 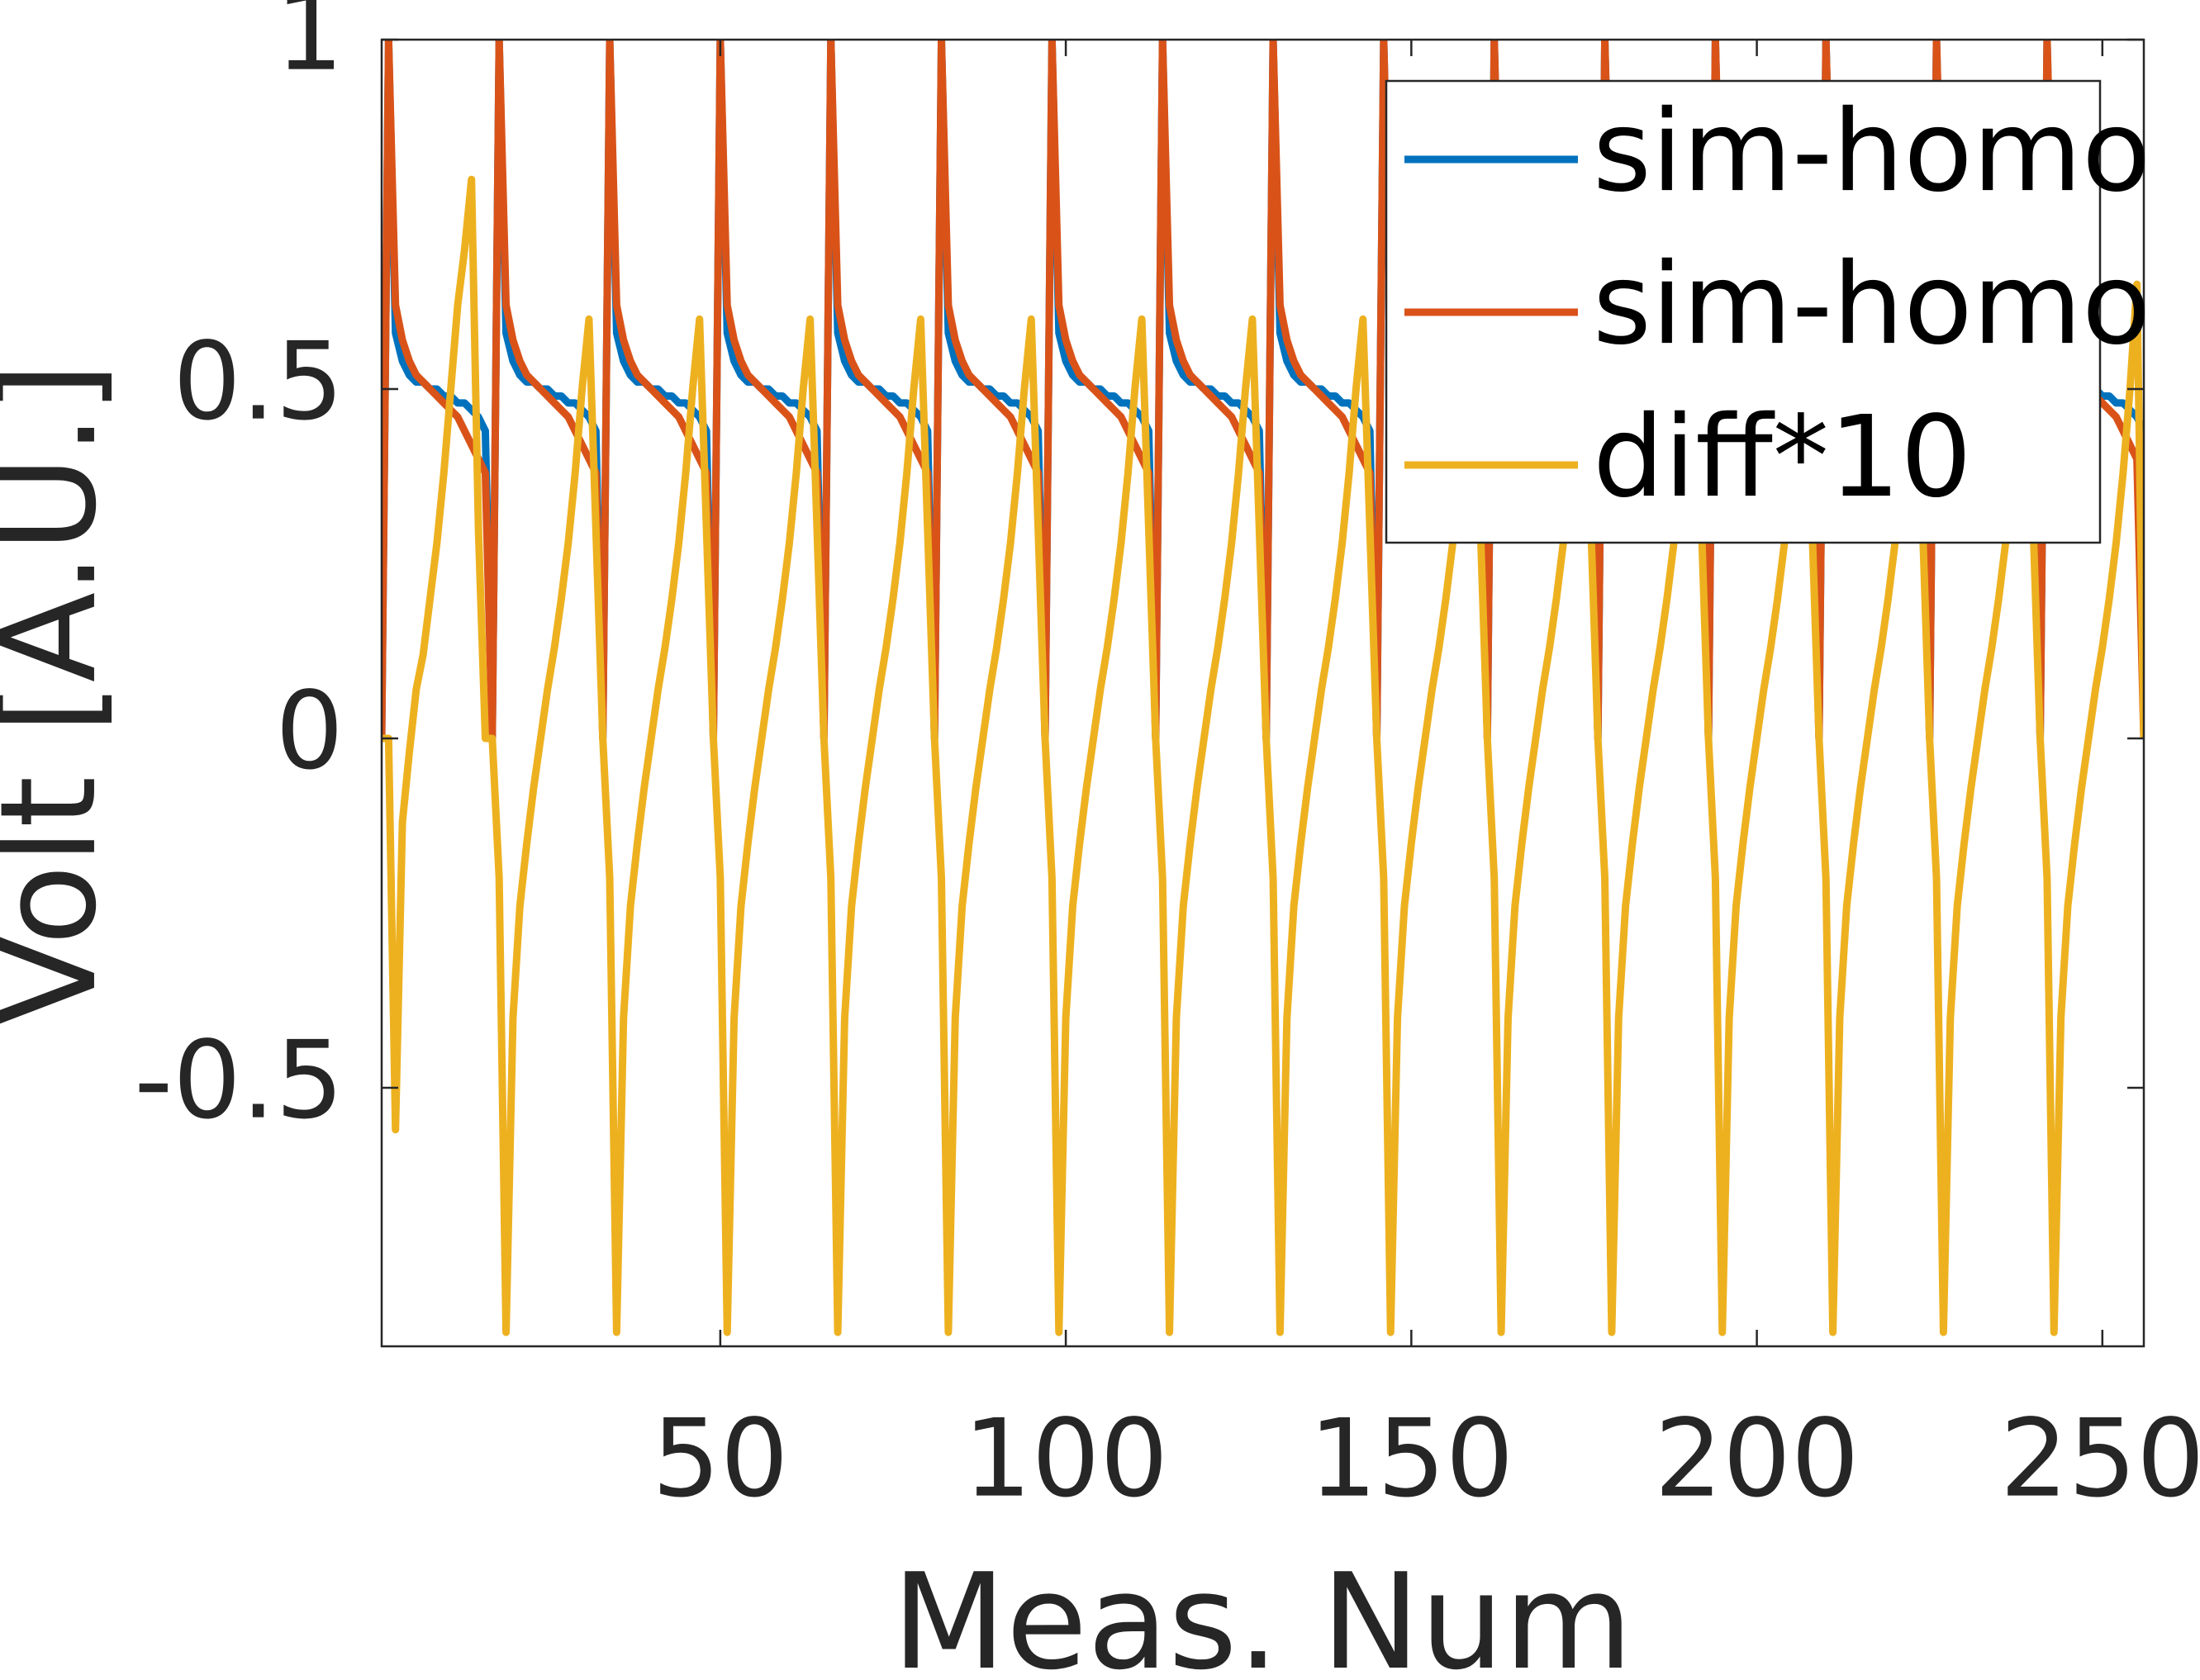 I want to click on y-tick-label: 0, so click(x=309, y=731).